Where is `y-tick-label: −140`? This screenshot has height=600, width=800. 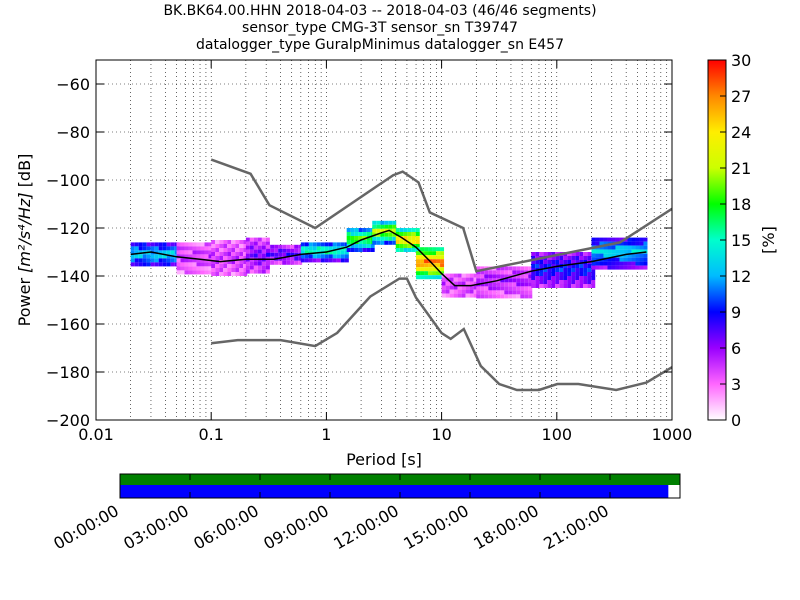 y-tick-label: −140 is located at coordinates (68, 276).